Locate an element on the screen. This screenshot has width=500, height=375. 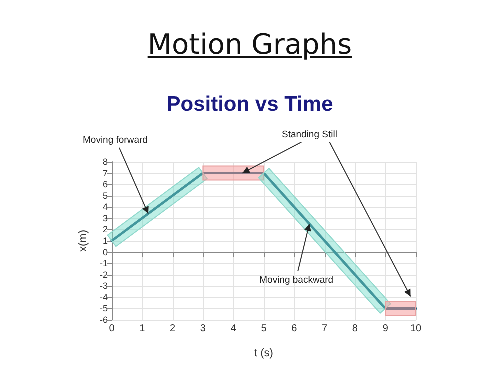
y-tick-label: -5 is located at coordinates (104, 309).